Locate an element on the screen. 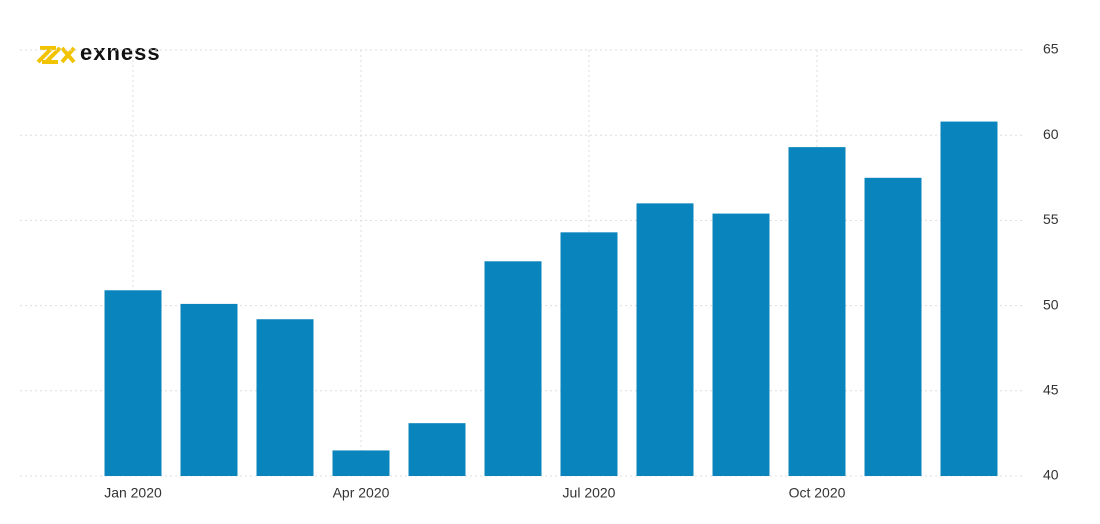 The image size is (1100, 524). x-tick-label: Jan 2020 is located at coordinates (133, 493).